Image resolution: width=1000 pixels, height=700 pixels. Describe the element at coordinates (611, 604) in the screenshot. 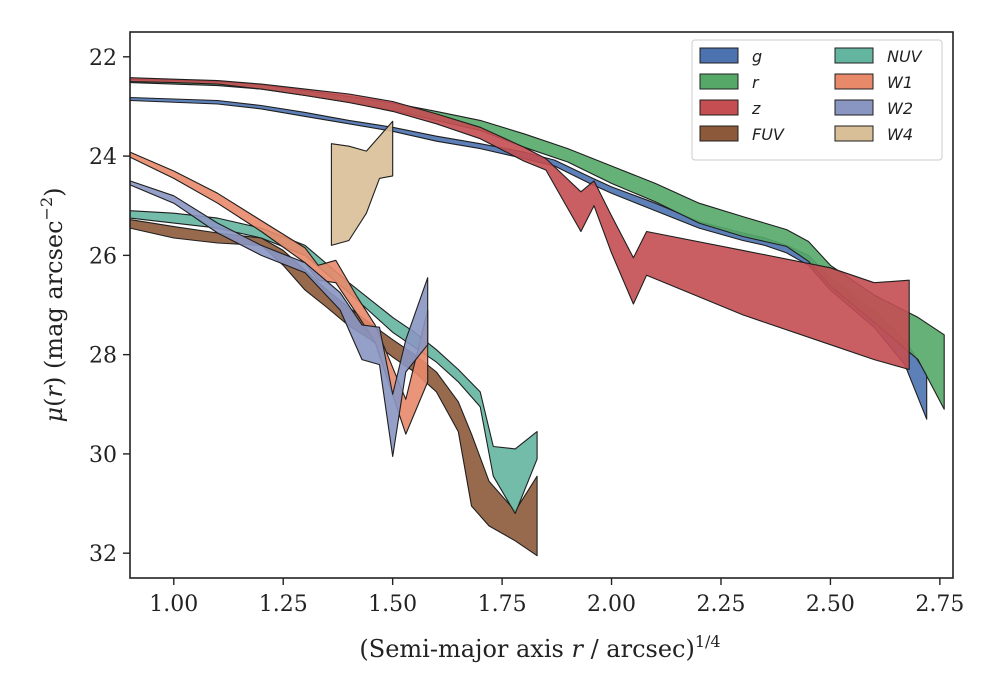

I see `x-tick-label: 2.00` at that location.